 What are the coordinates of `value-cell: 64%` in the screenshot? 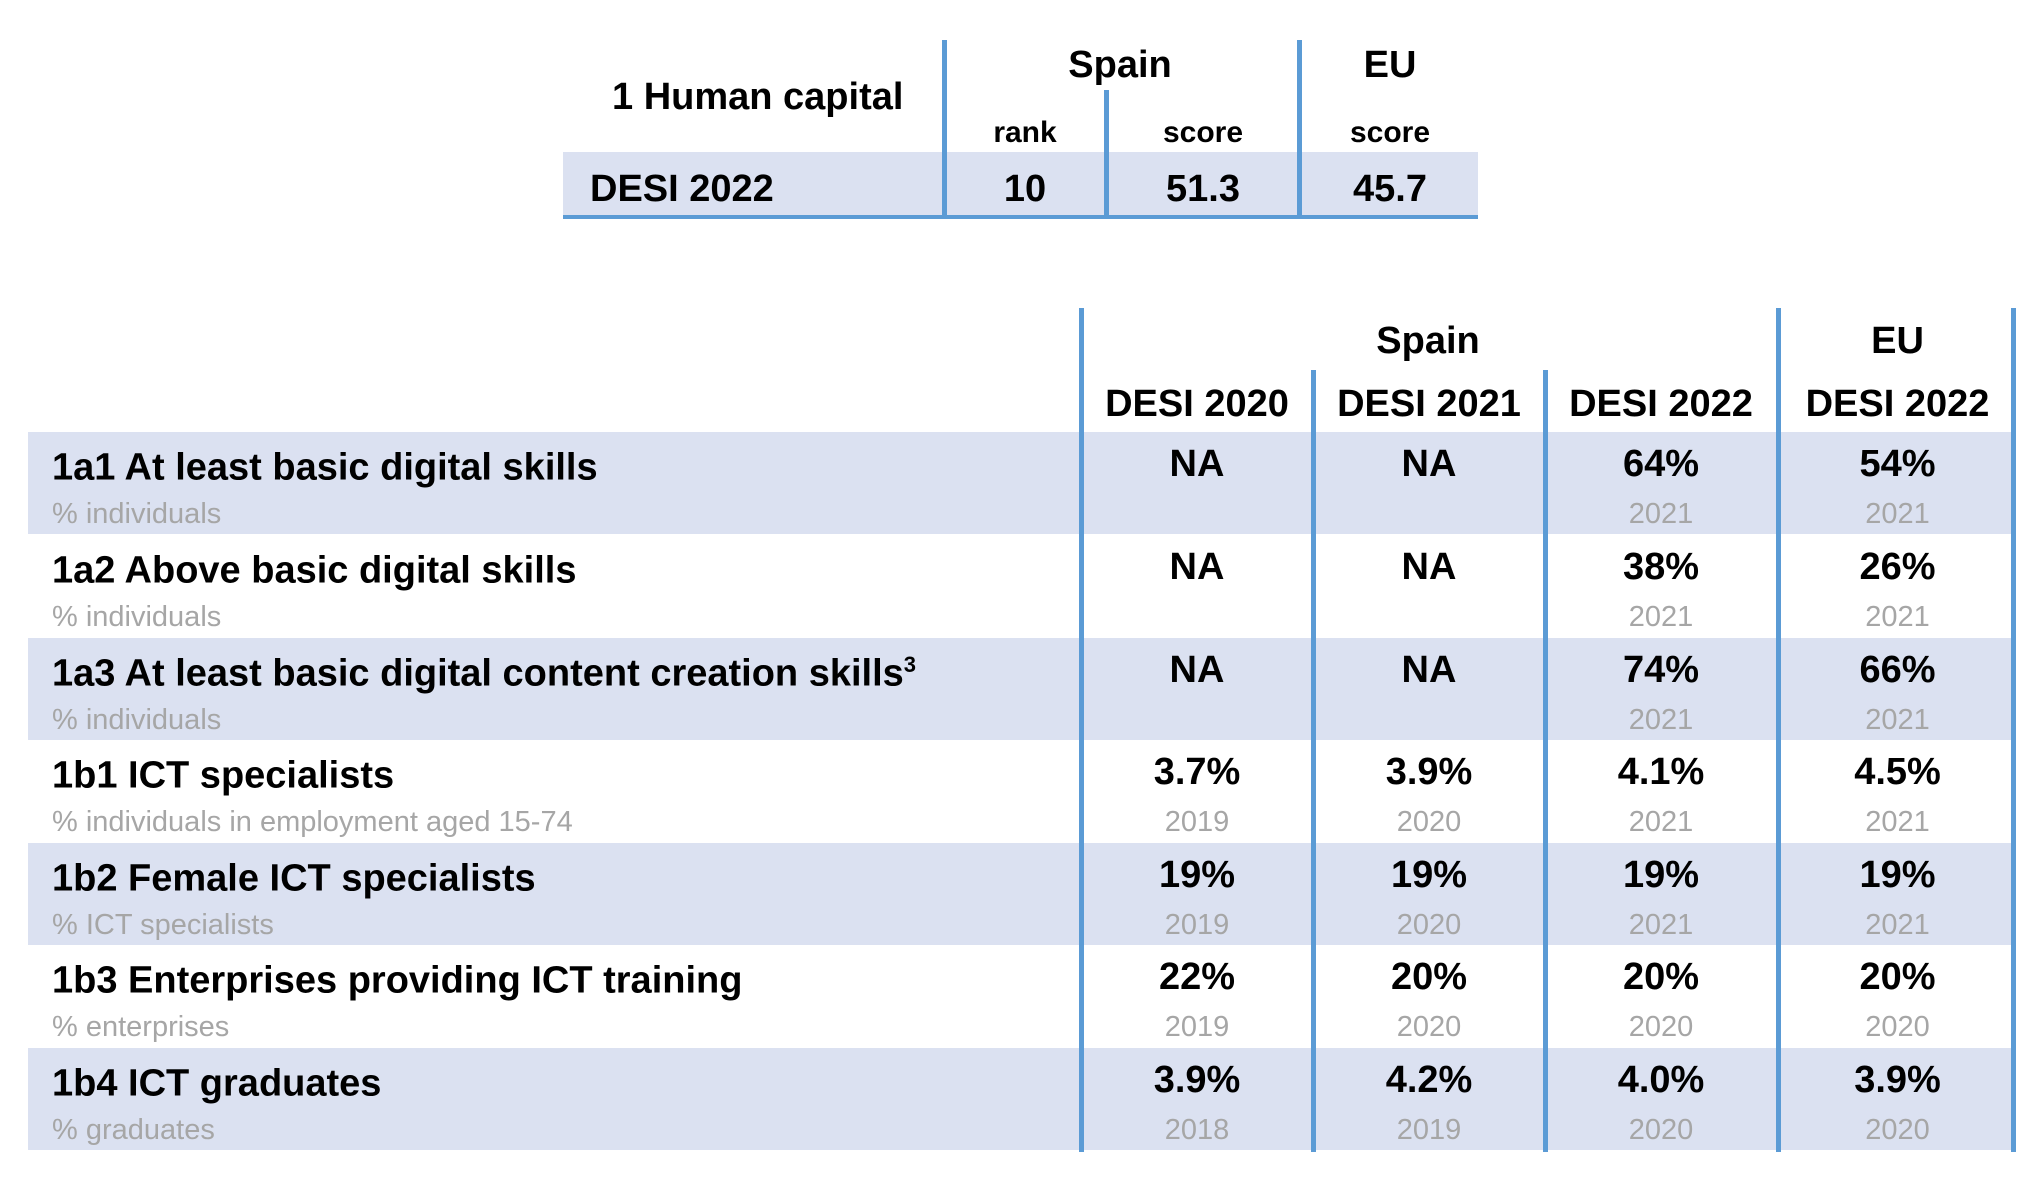 It's located at (1661, 464).